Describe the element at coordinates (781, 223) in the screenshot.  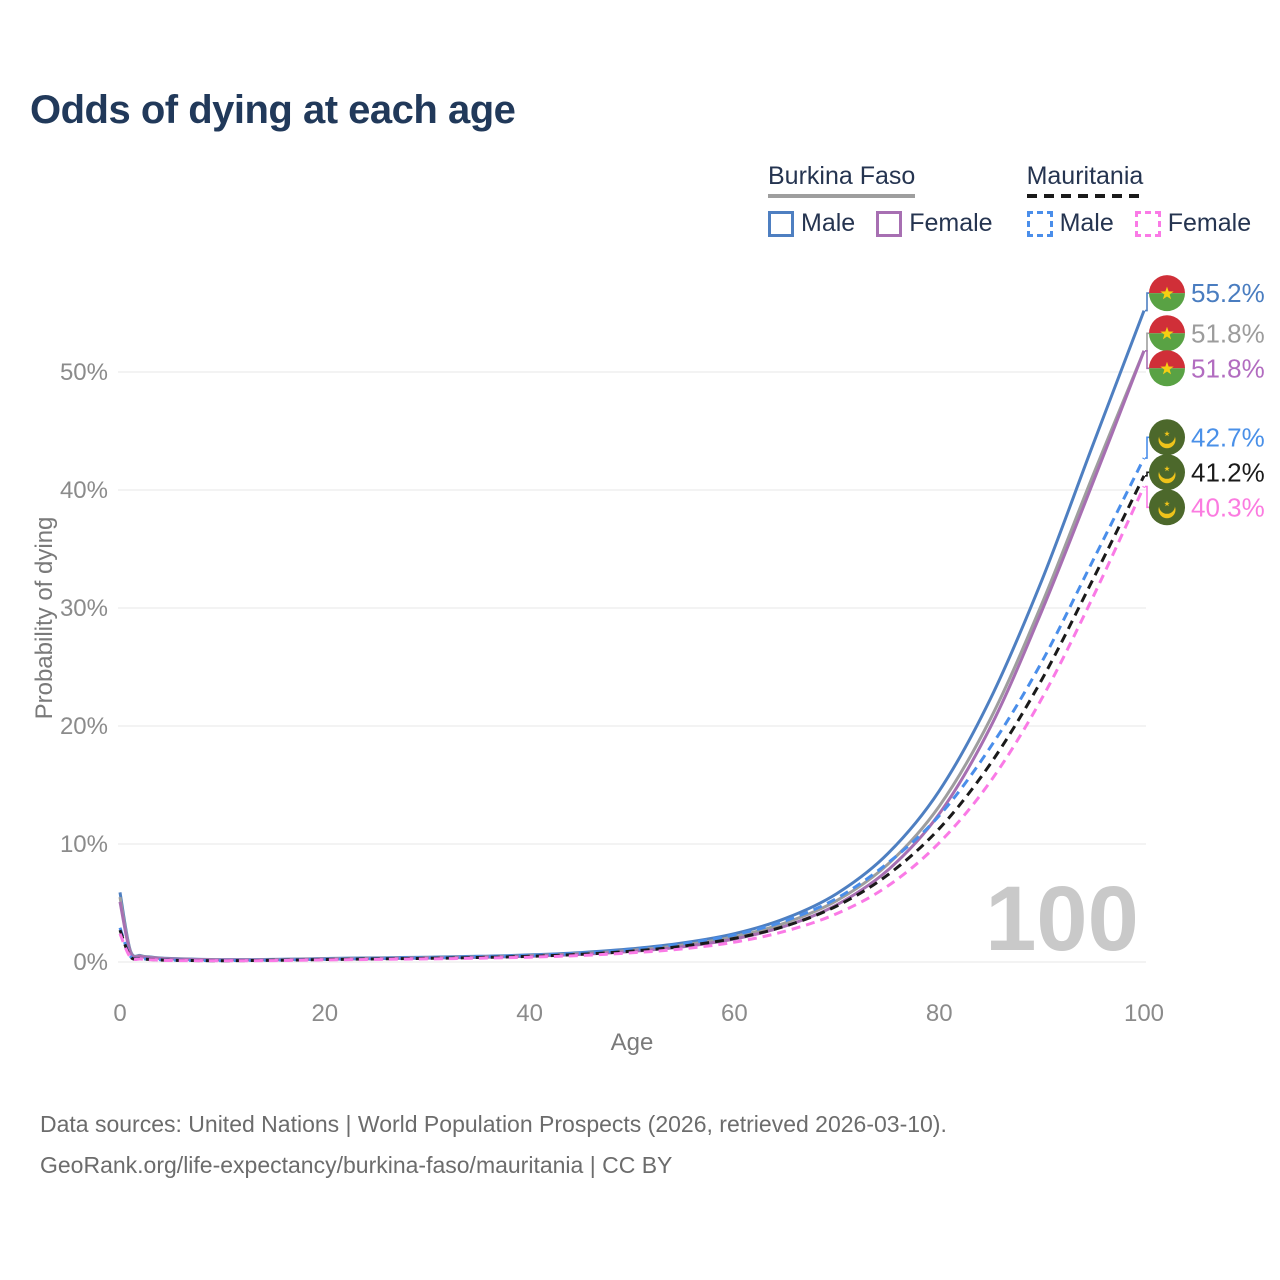
I see `male-solid-swatch-icon` at that location.